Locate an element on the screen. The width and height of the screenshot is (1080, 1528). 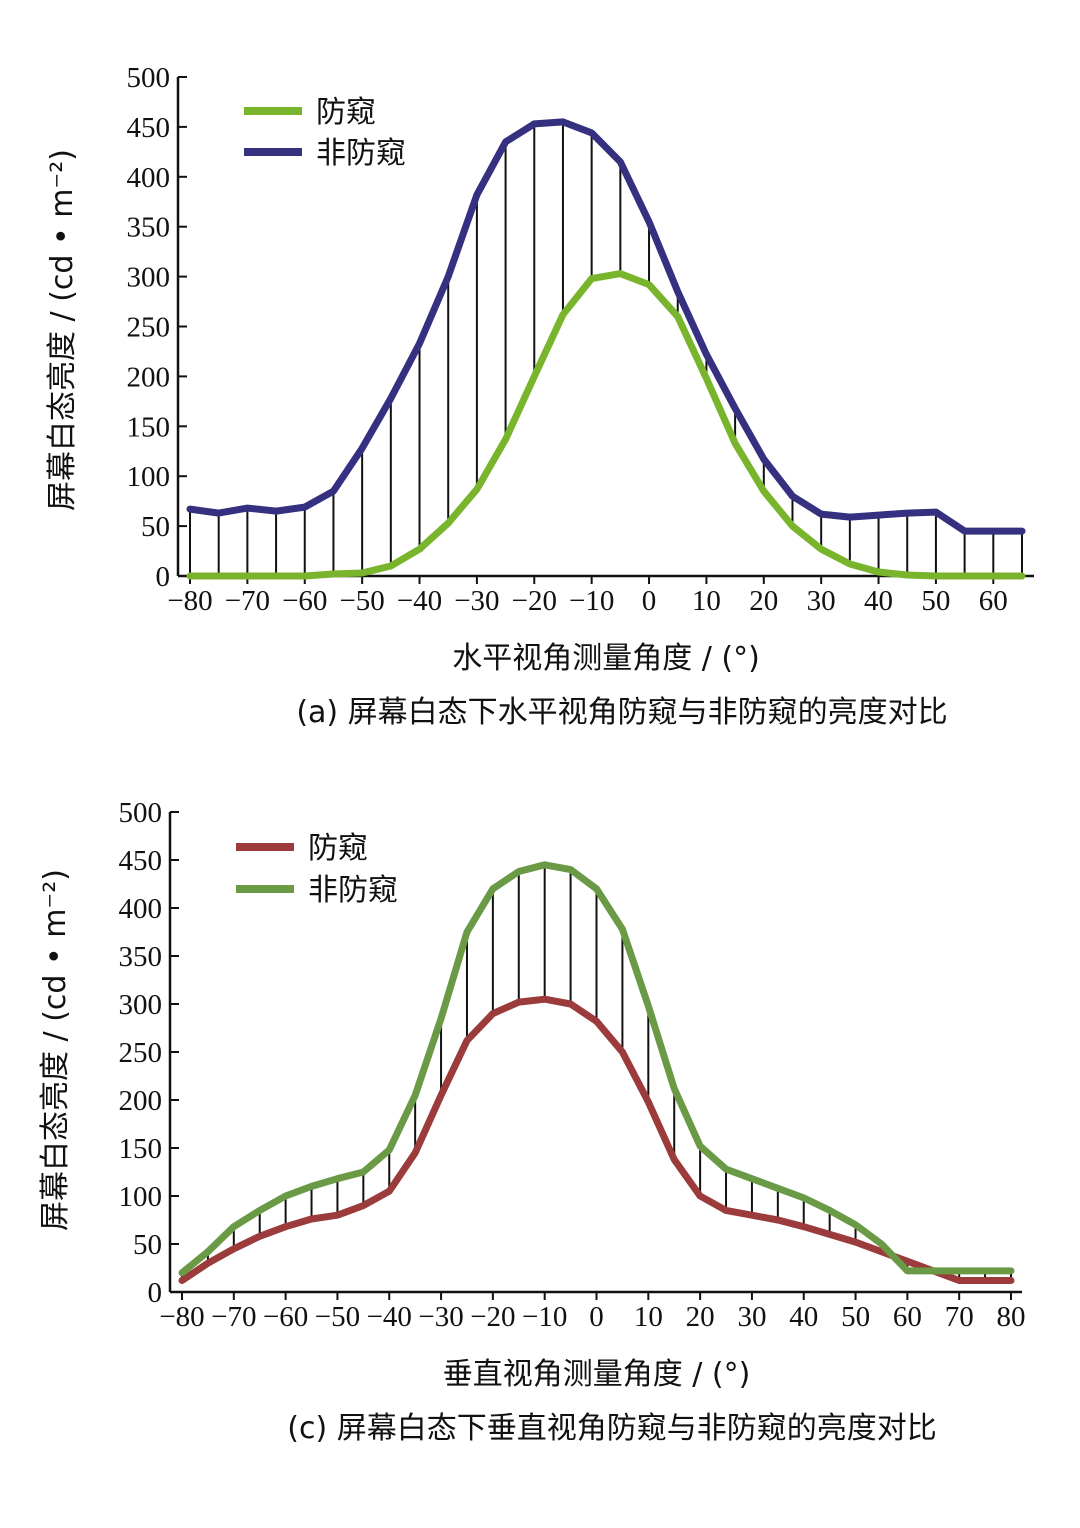
x-tick-label: 70 is located at coordinates (959, 1317).